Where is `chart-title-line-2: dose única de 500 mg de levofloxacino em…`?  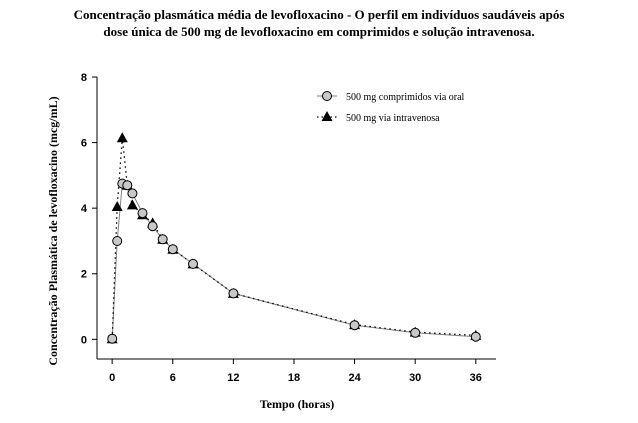 chart-title-line-2: dose única de 500 mg de levofloxacino em… is located at coordinates (319, 31).